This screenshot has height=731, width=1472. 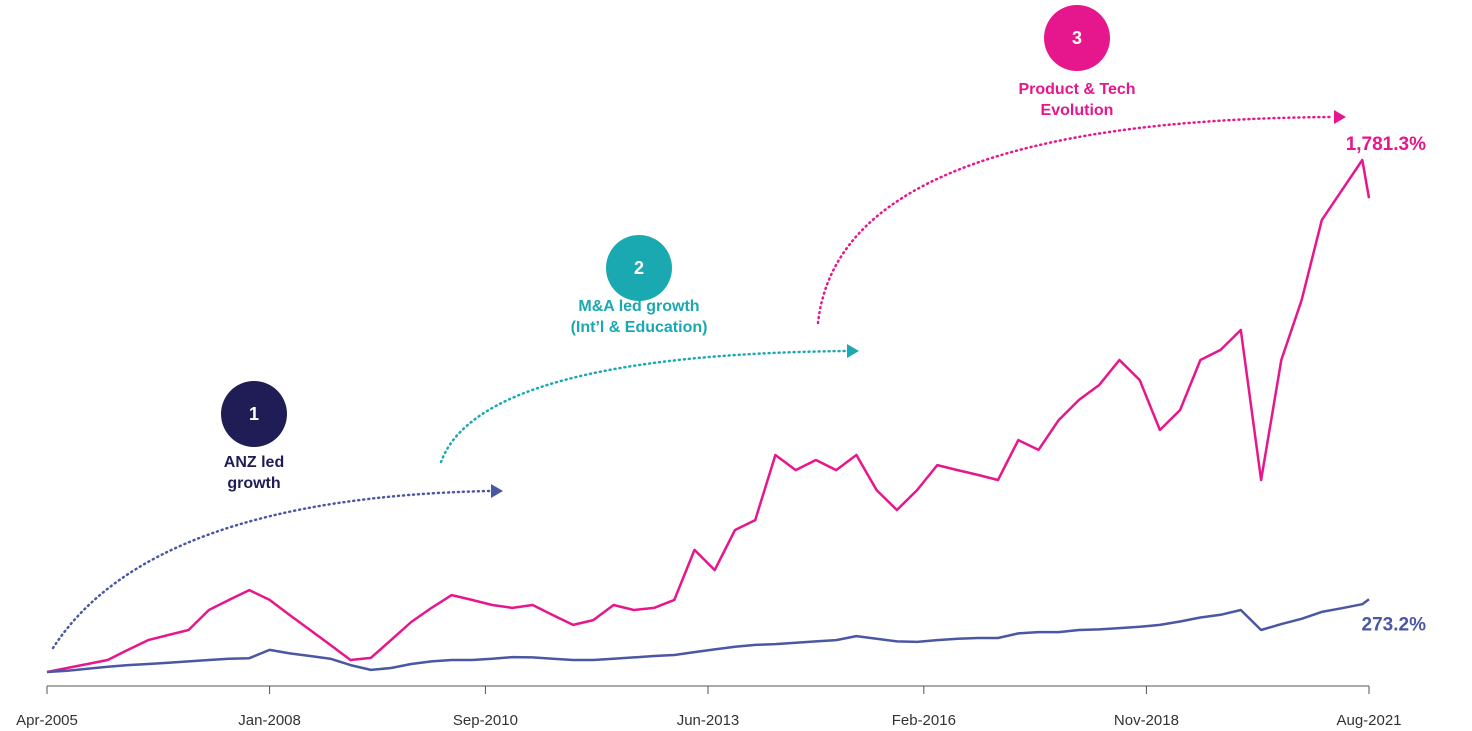 What do you see at coordinates (1077, 110) in the screenshot?
I see `phase-label: Evolution` at bounding box center [1077, 110].